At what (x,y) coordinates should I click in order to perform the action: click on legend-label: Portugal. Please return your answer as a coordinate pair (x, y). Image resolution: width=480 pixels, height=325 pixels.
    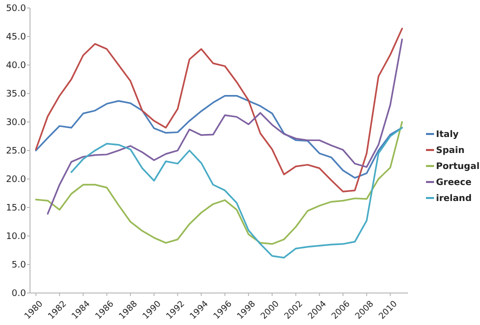
    Looking at the image, I should click on (458, 167).